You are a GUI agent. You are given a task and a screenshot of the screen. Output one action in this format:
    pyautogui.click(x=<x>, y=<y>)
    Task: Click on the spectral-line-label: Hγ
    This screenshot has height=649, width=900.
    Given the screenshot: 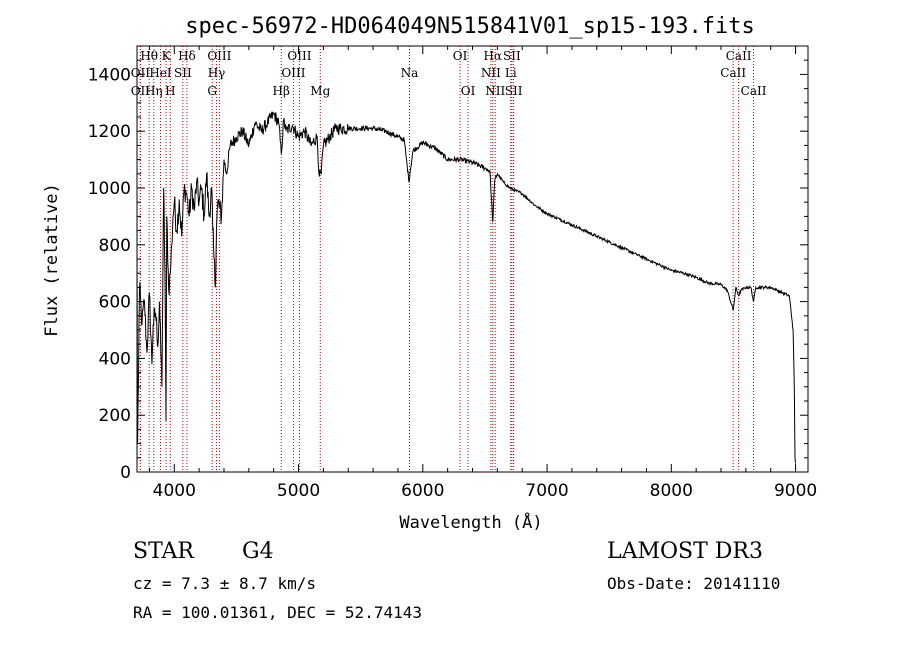 What is the action you would take?
    pyautogui.click(x=217, y=73)
    